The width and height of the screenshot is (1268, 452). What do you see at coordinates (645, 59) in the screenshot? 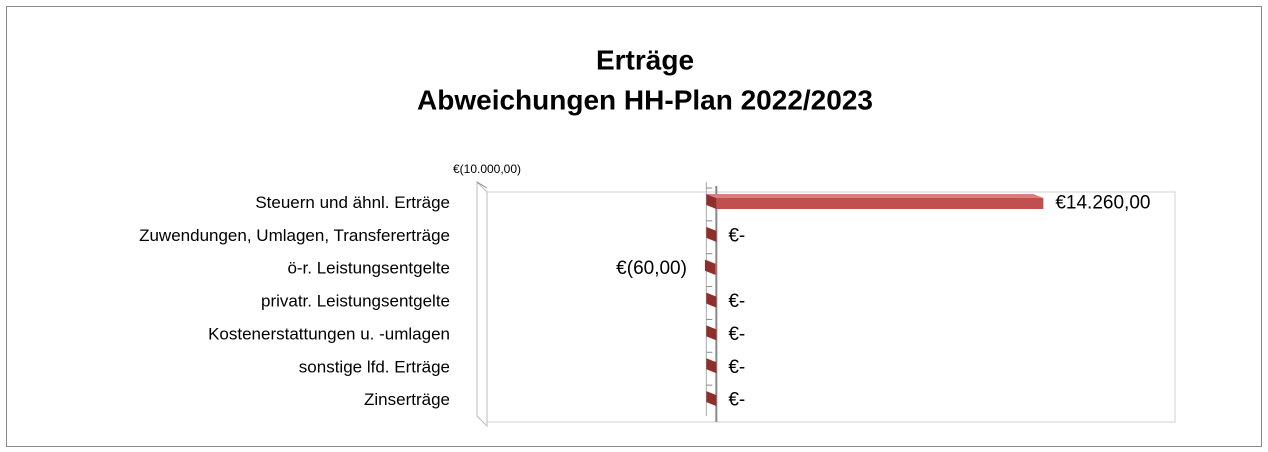
I see `chart-title: Erträge` at bounding box center [645, 59].